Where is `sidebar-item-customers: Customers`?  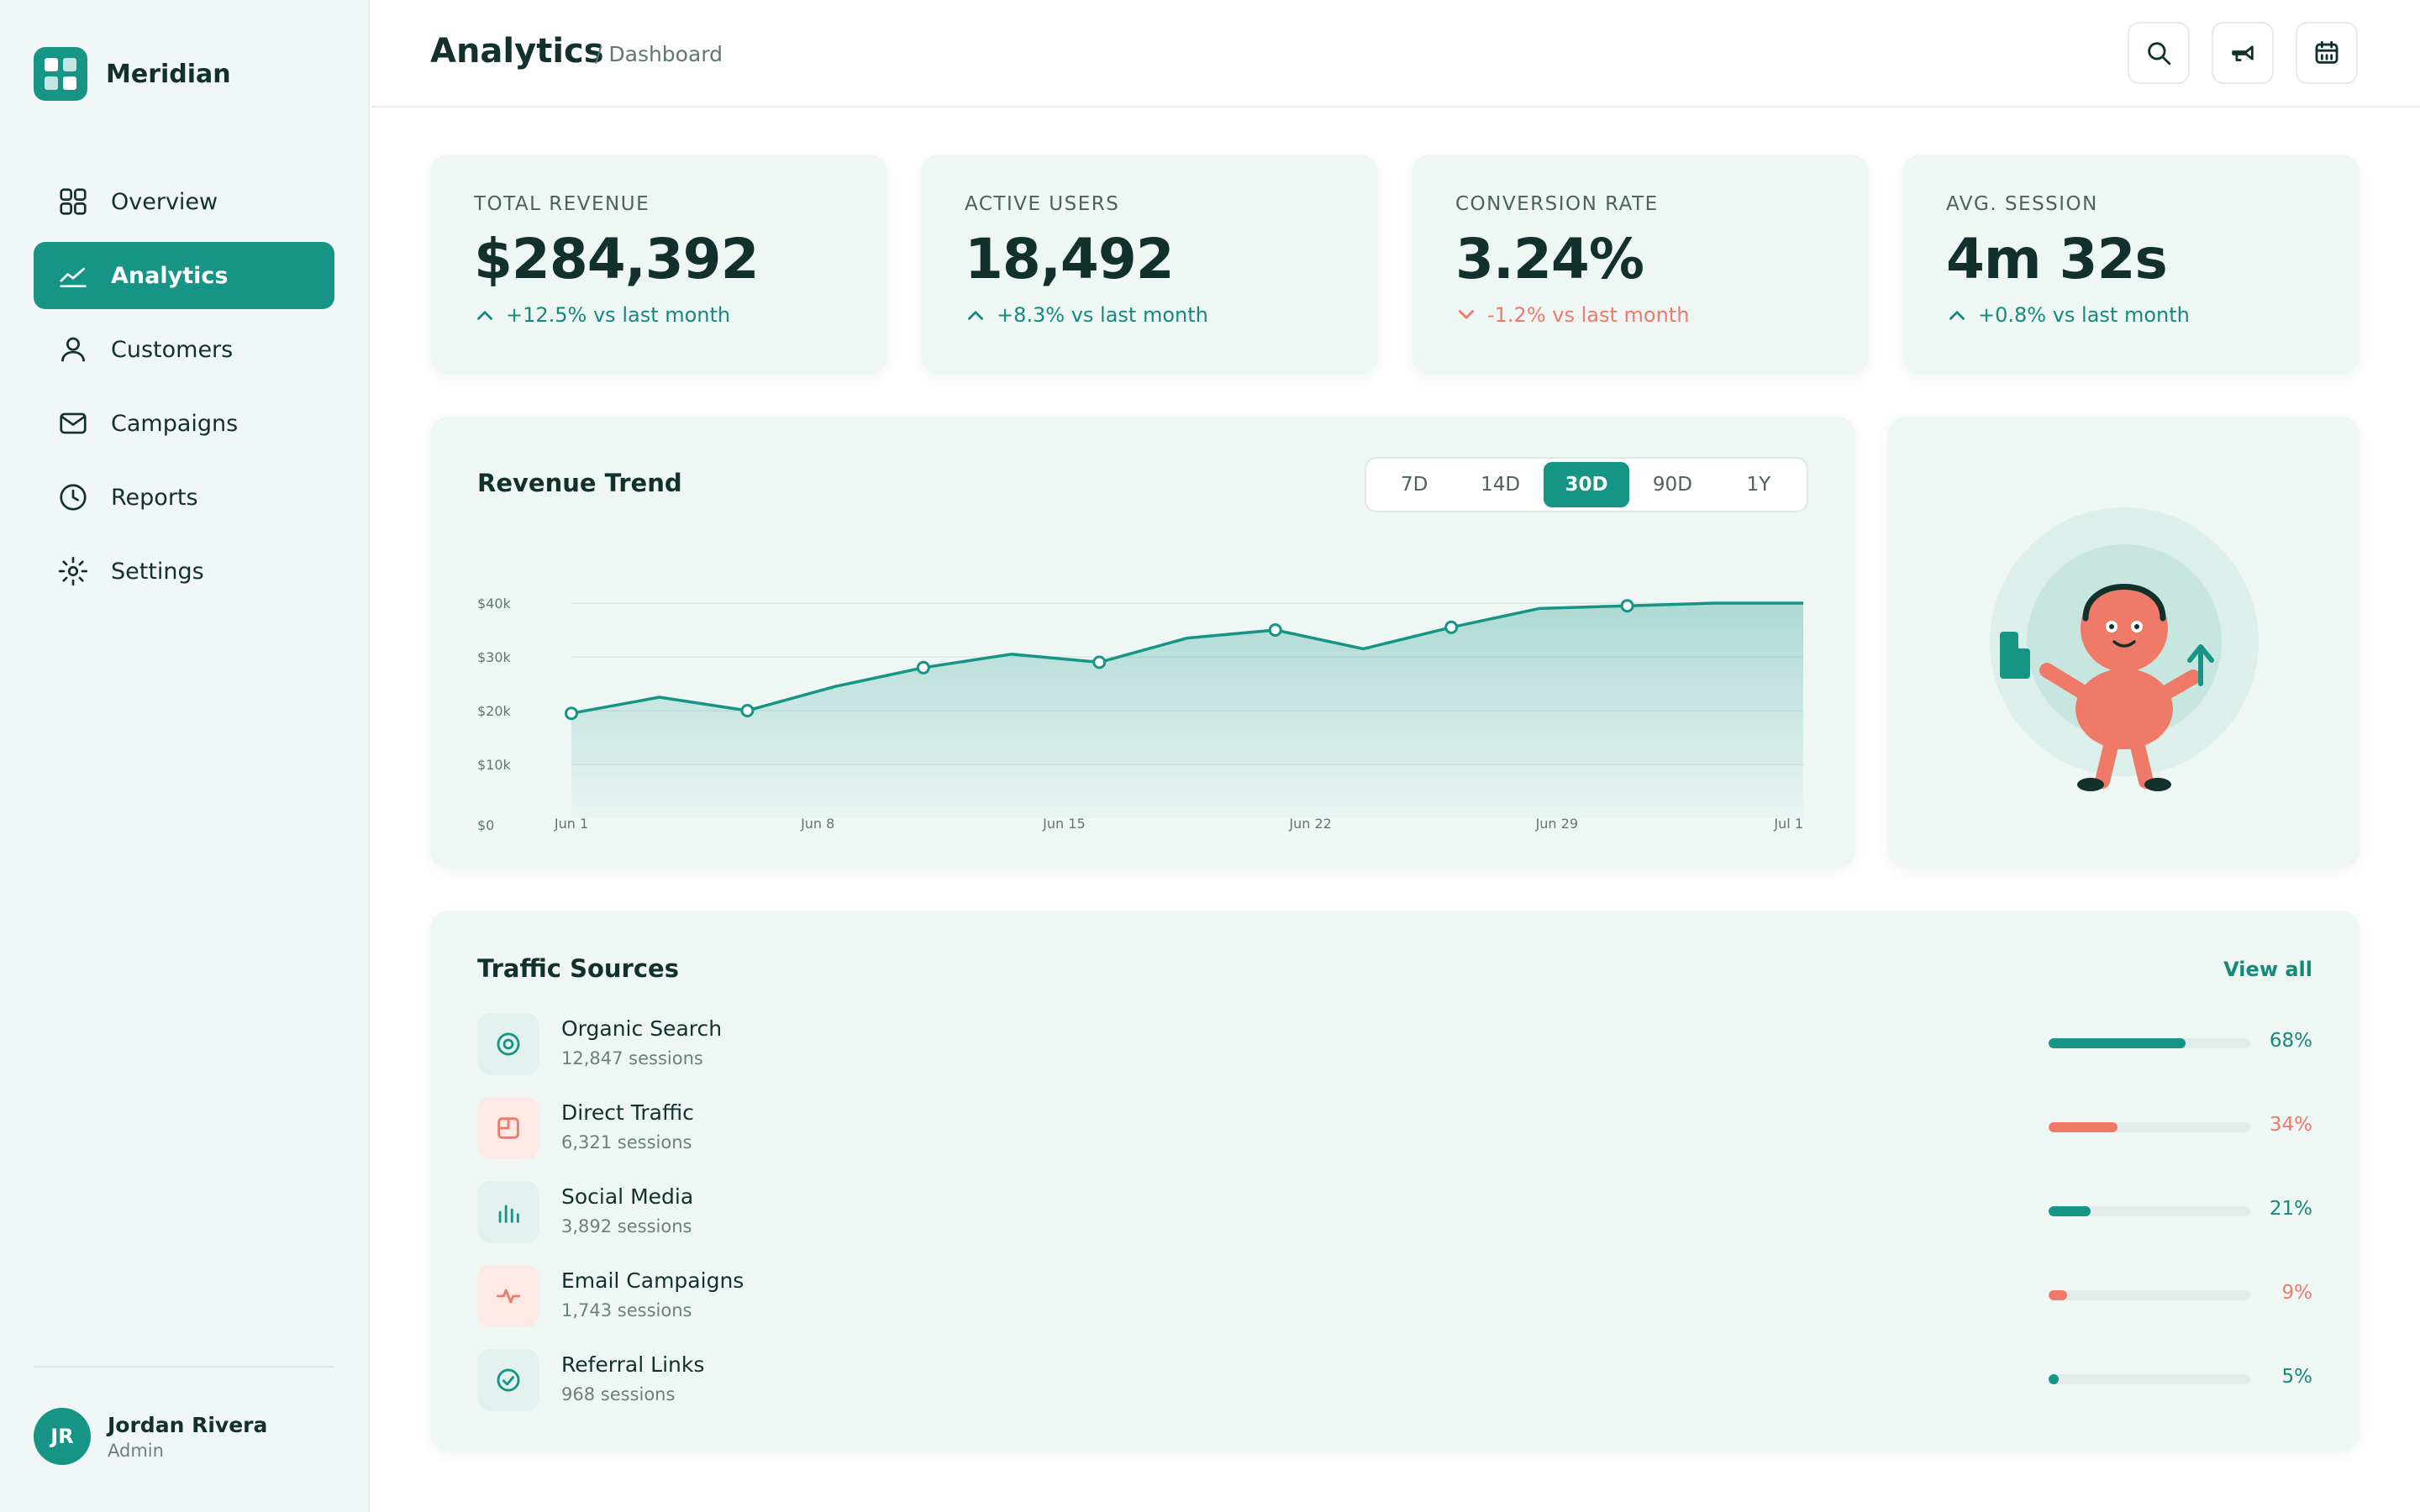 sidebar-item-customers: Customers is located at coordinates (184, 349).